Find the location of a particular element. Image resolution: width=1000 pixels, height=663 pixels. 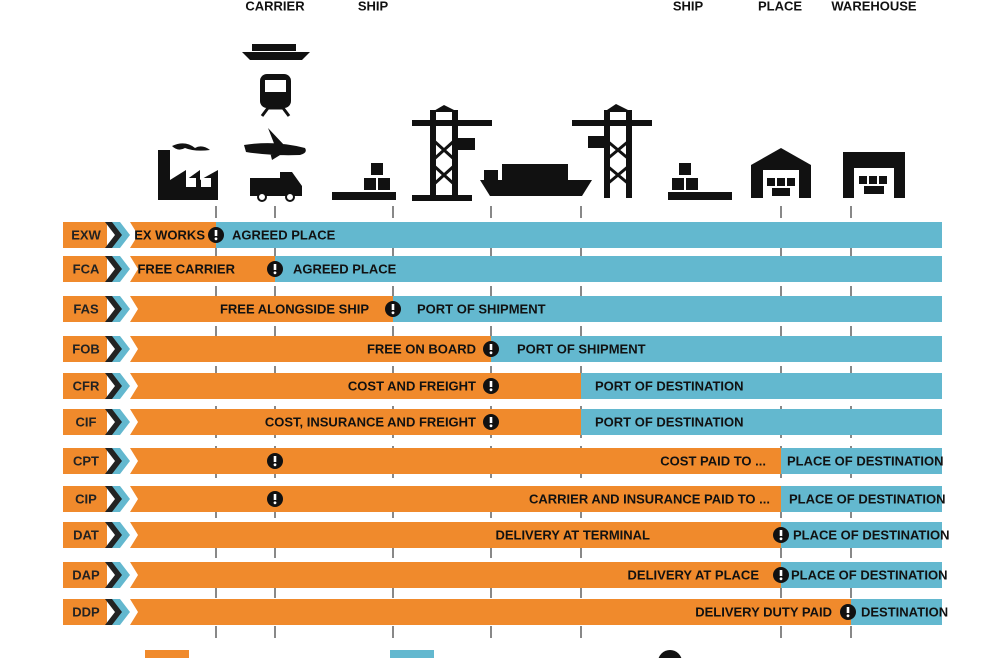

term-code: DDP is located at coordinates (86, 611).